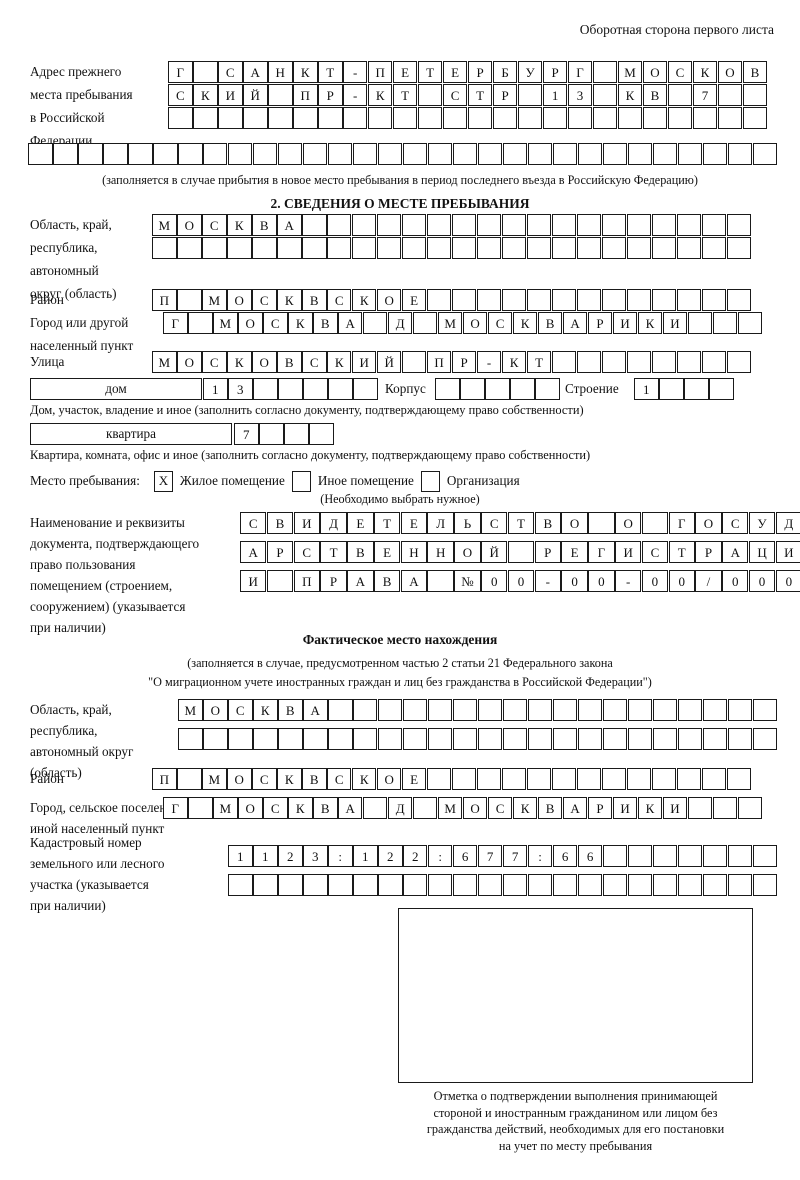 This screenshot has width=800, height=1180. I want to click on doc-r1-cell-19: С, so click(735, 523).